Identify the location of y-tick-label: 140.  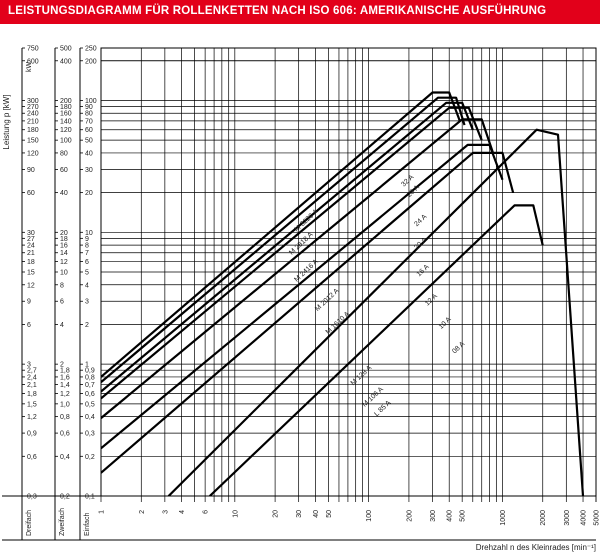
(66, 121).